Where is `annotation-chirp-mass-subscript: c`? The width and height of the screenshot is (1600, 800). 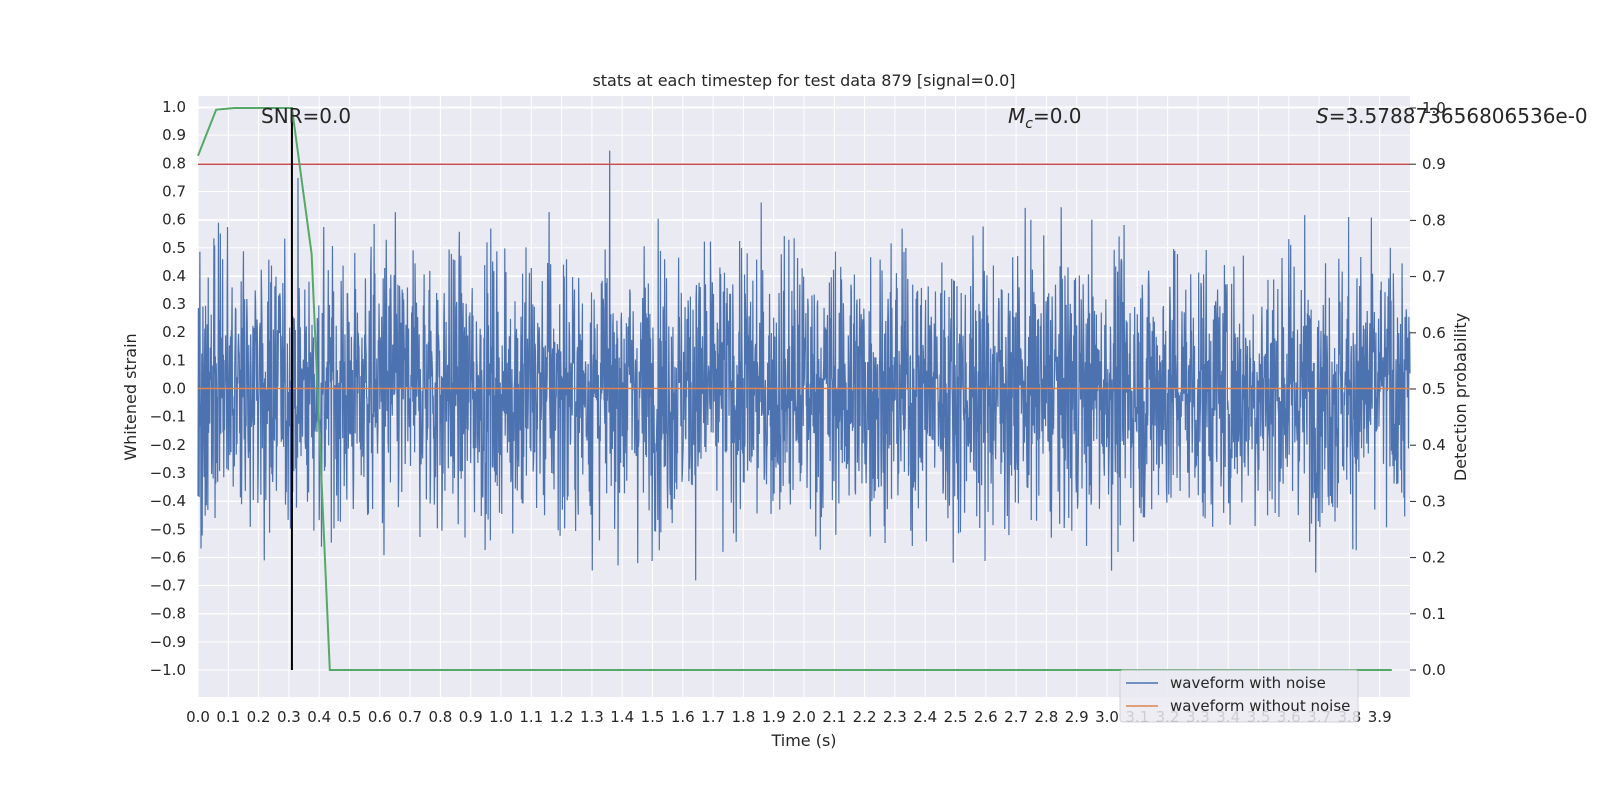 annotation-chirp-mass-subscript: c is located at coordinates (1029, 124).